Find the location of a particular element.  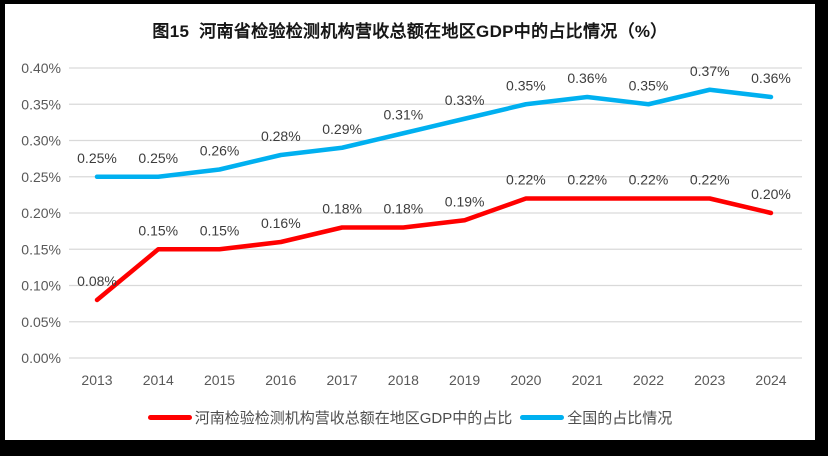

y-axis-tick: 0.30% is located at coordinates (41, 141).